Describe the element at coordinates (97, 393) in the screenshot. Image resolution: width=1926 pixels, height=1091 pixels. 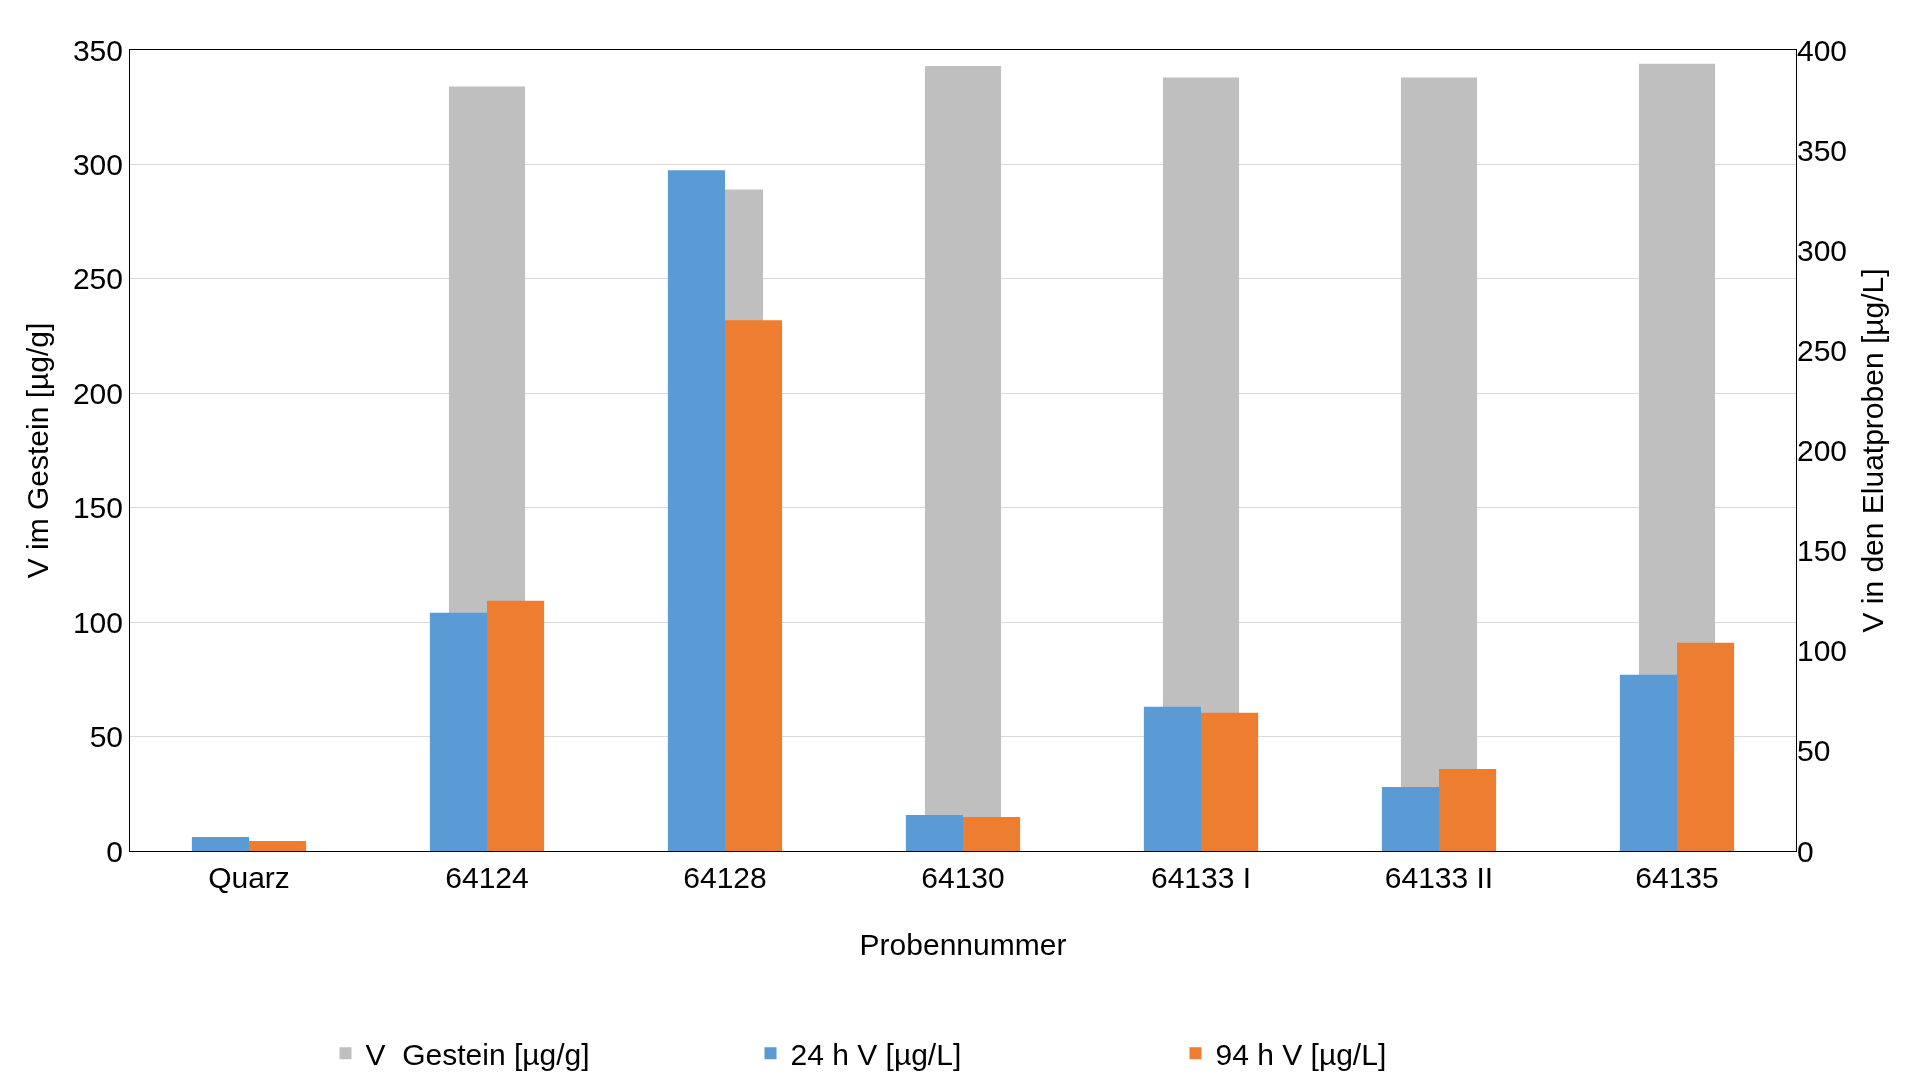
I see `y-tick-label: 200` at that location.